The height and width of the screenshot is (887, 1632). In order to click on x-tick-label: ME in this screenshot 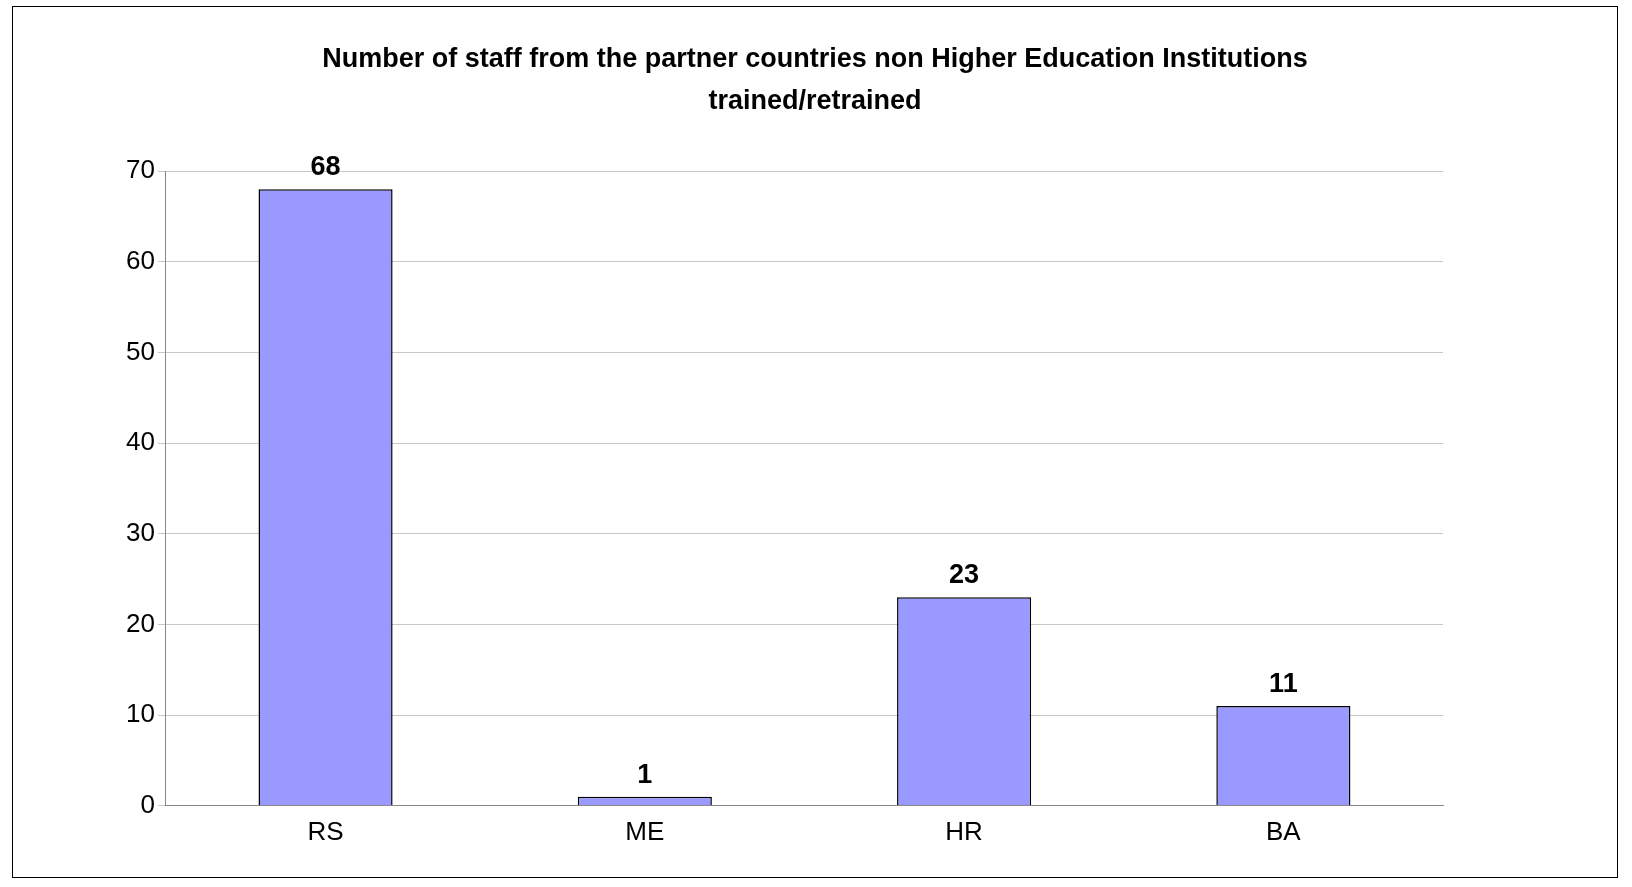, I will do `click(645, 830)`.